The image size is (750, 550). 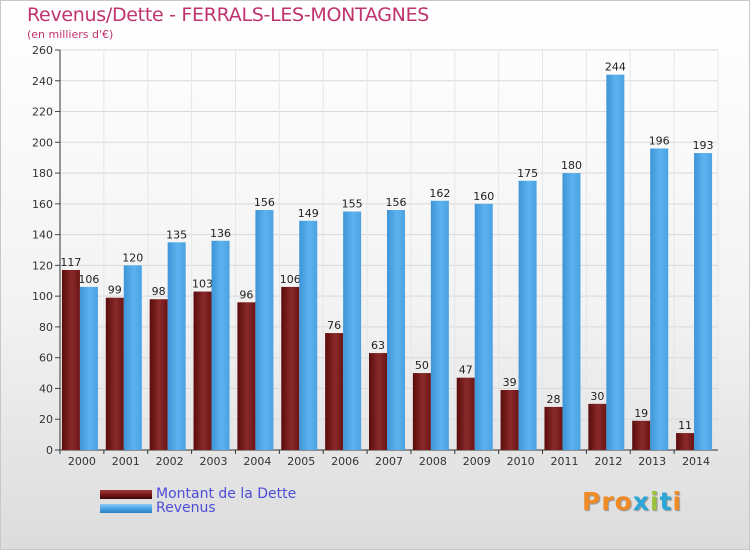 I want to click on x-tick-label: 2013, so click(x=652, y=461).